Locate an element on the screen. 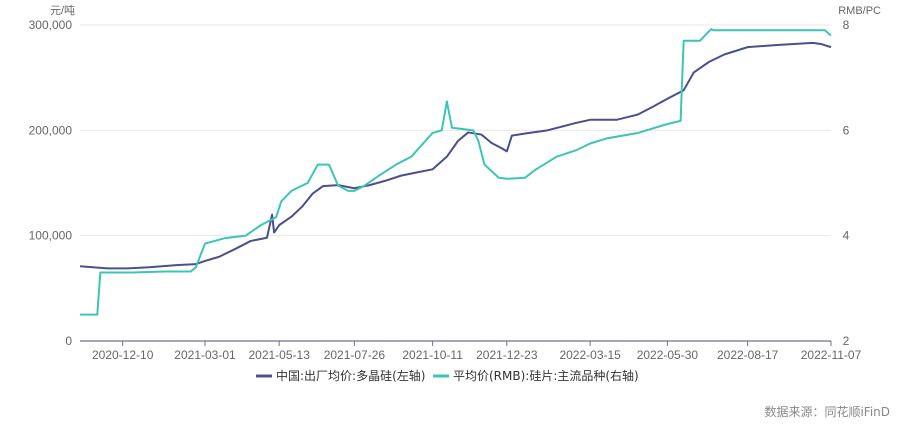  x-tick-label: 2022-11-07 is located at coordinates (831, 355).